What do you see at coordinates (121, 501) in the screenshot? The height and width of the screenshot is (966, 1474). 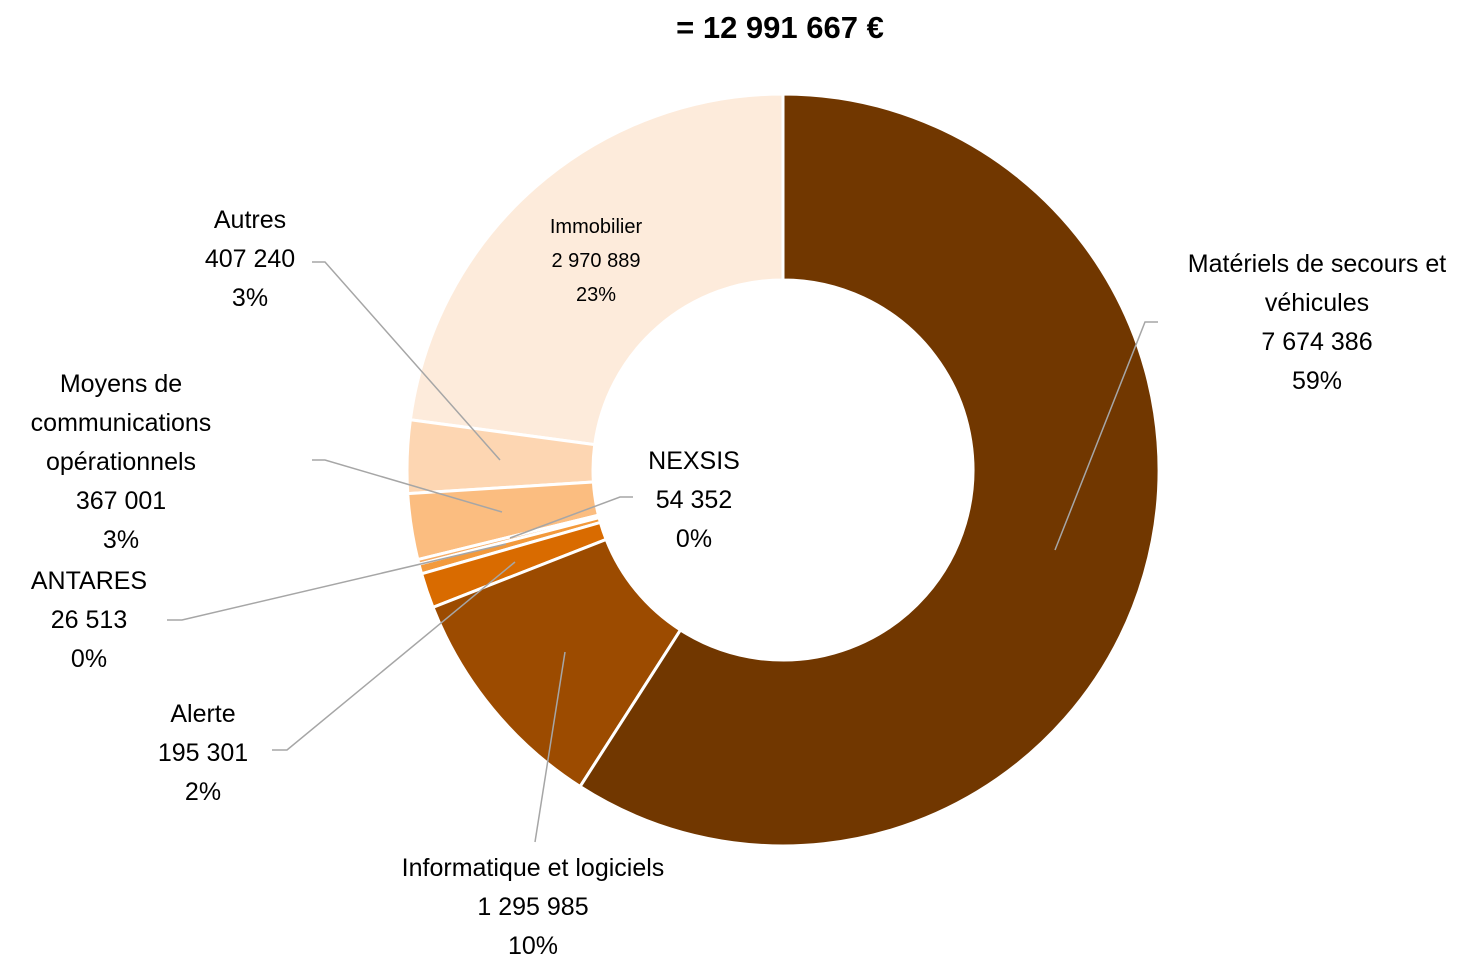 I see `value-label: 367 001` at bounding box center [121, 501].